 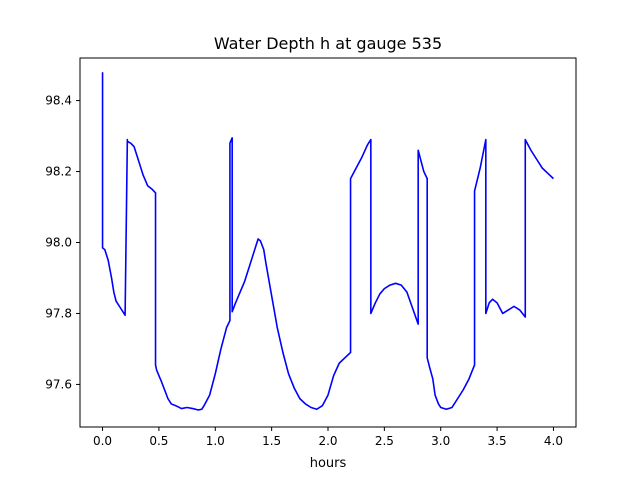 I want to click on x-tick-label: 4.0, so click(x=553, y=441).